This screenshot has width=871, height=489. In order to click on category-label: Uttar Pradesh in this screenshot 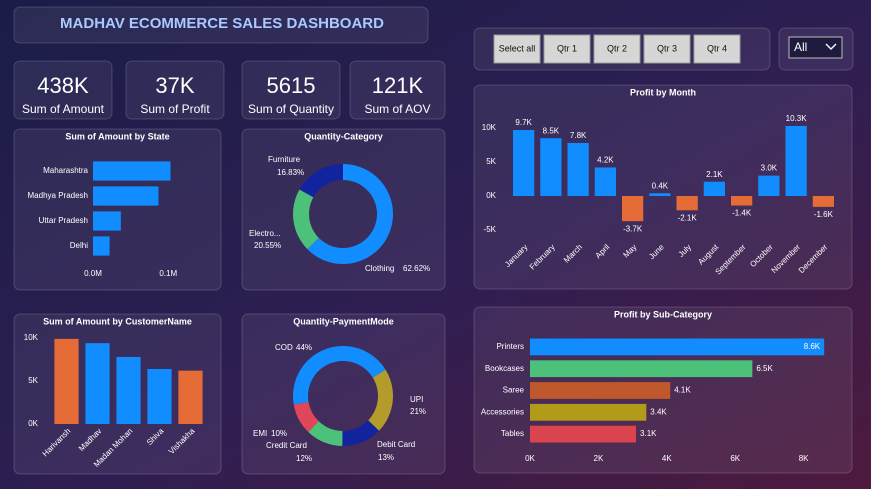, I will do `click(63, 220)`.